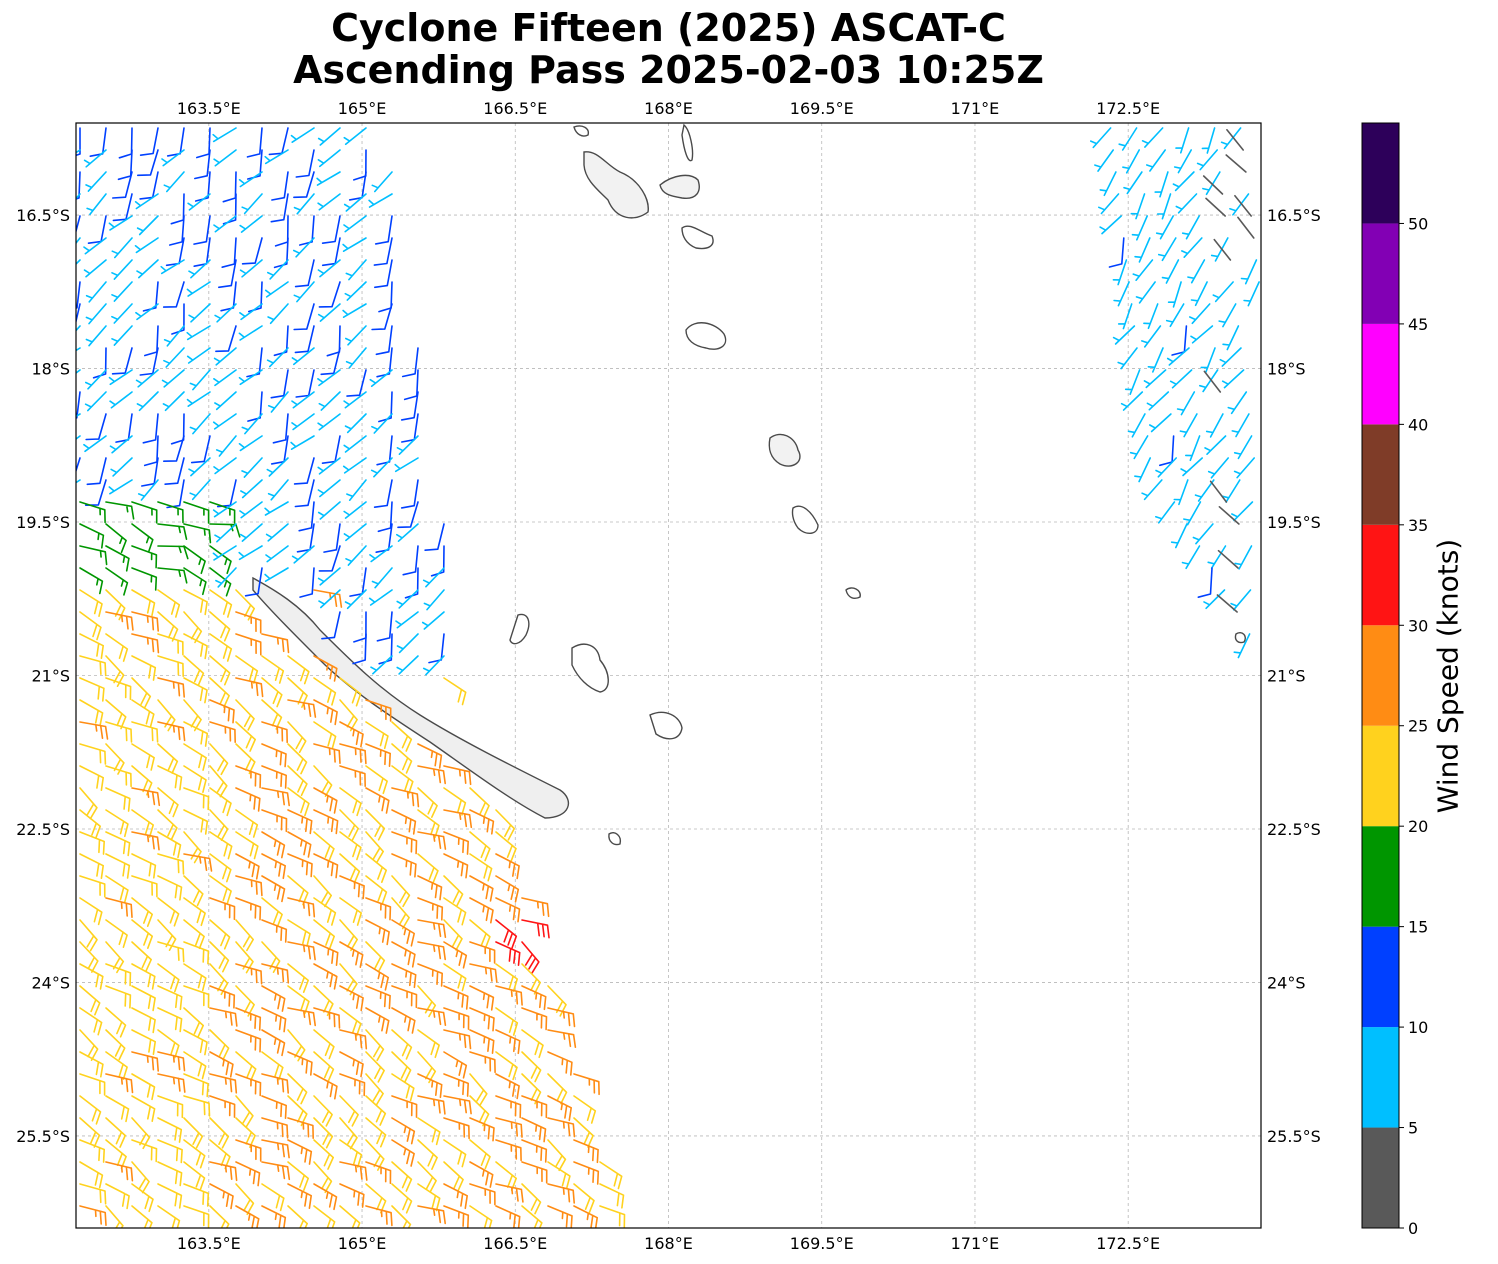 The height and width of the screenshot is (1264, 1498). I want to click on lon-tick-label: 172.5°E, so click(1128, 1243).